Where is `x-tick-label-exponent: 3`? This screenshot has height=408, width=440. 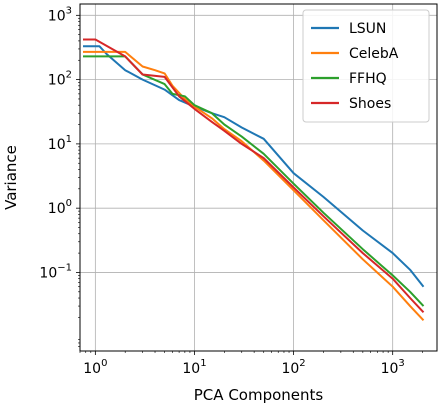 x-tick-label-exponent: 3 is located at coordinates (401, 363).